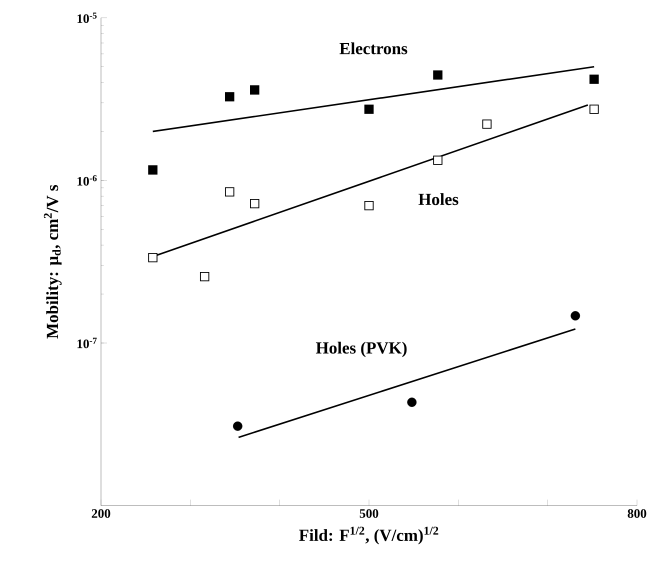 The width and height of the screenshot is (649, 583). I want to click on x-axis-title: Fild: F$^{1/2}$, (V/cm)$^{1/2}$, so click(368, 535).